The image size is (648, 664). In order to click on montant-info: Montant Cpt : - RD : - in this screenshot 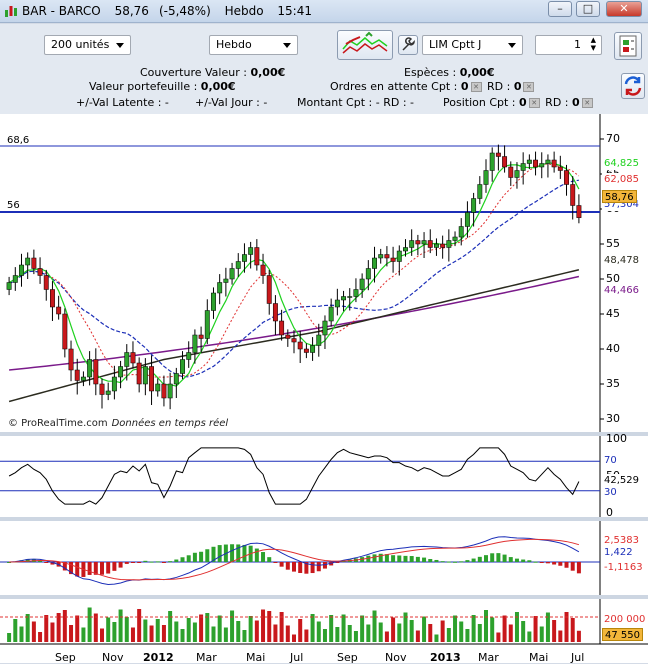, I will do `click(355, 102)`.